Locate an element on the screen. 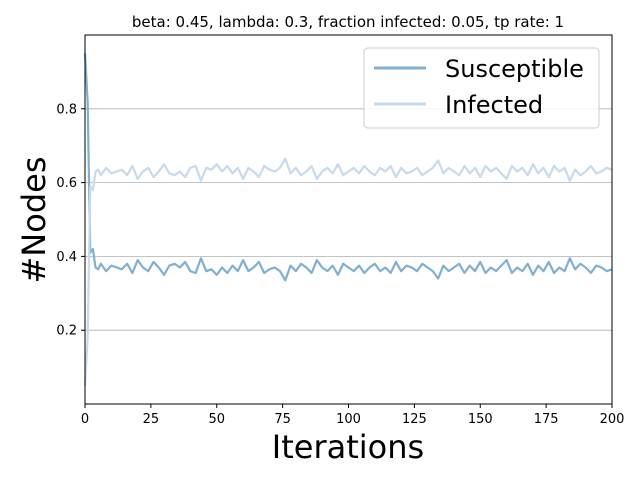 The height and width of the screenshot is (480, 640). x-tick-label: 0 is located at coordinates (85, 419).